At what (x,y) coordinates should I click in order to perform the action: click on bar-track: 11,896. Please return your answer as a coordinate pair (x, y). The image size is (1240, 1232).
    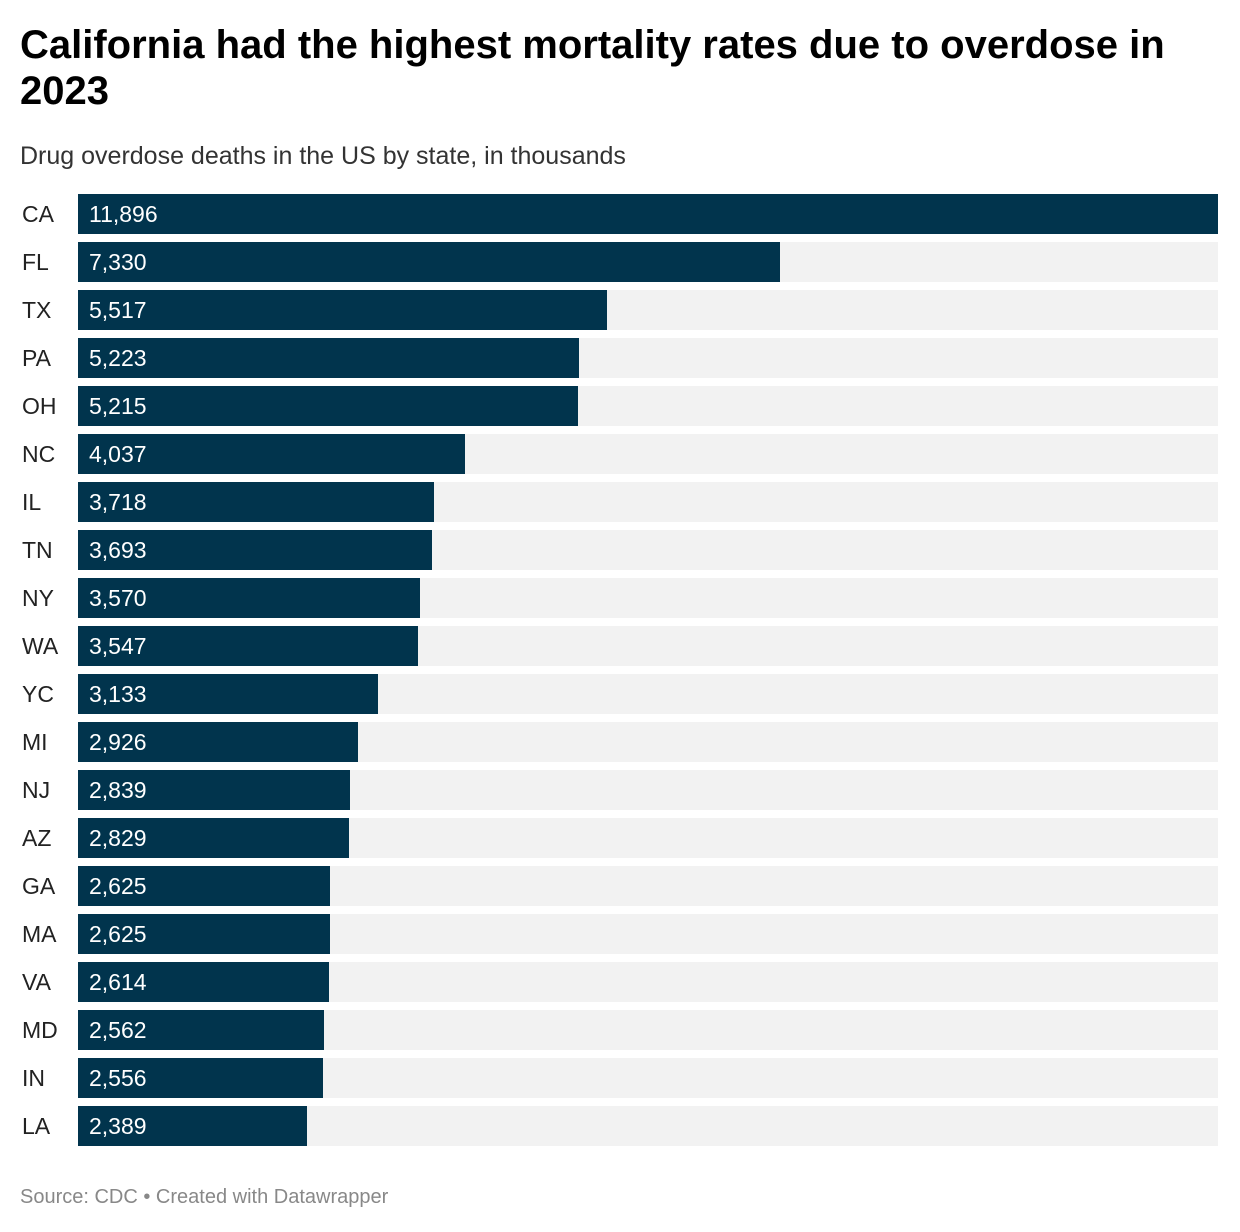
    Looking at the image, I should click on (648, 214).